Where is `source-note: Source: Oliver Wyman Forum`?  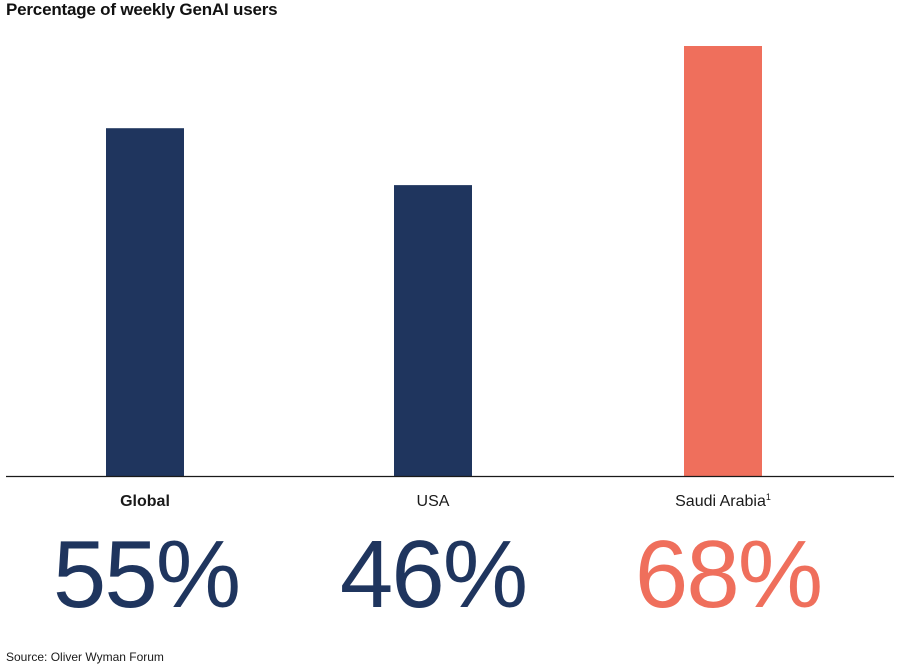 source-note: Source: Oliver Wyman Forum is located at coordinates (85, 657).